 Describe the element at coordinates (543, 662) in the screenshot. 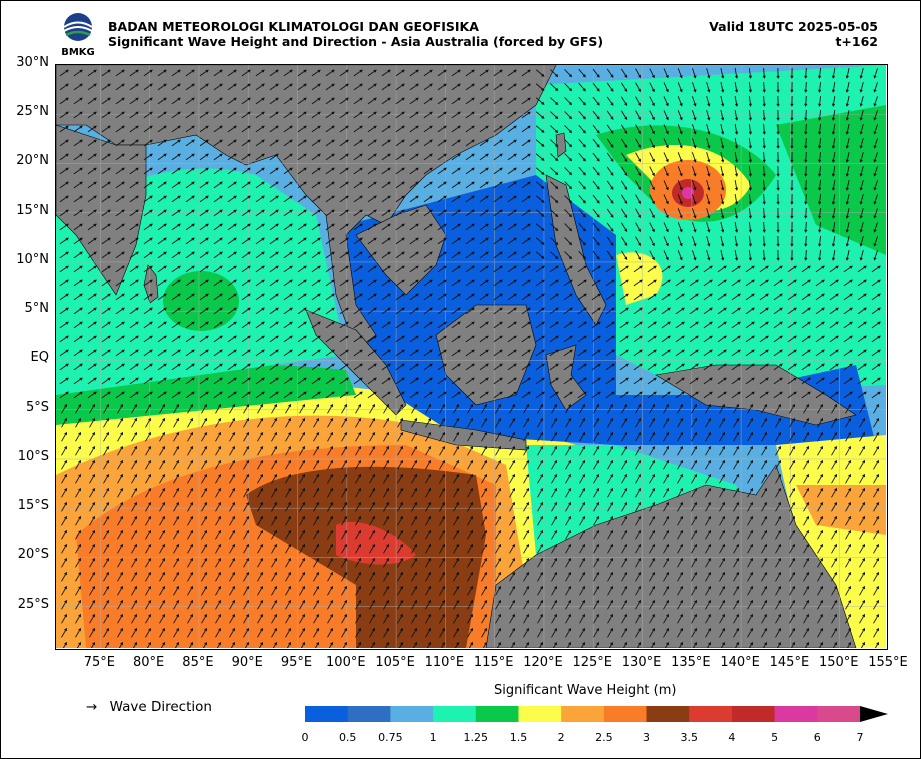

I see `lon-label: 120°E` at that location.